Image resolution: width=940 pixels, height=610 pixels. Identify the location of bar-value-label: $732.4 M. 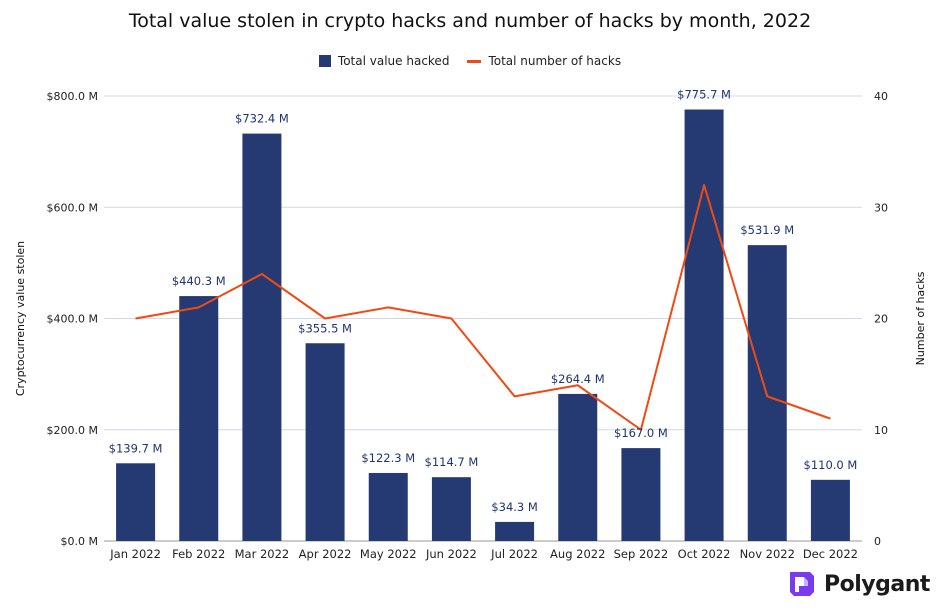
(262, 119).